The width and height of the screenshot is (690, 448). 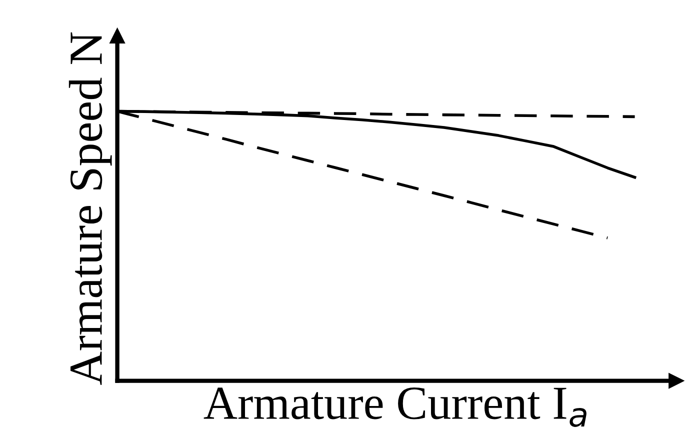 I want to click on y-axis-title: Armature Speed N, so click(x=90, y=208).